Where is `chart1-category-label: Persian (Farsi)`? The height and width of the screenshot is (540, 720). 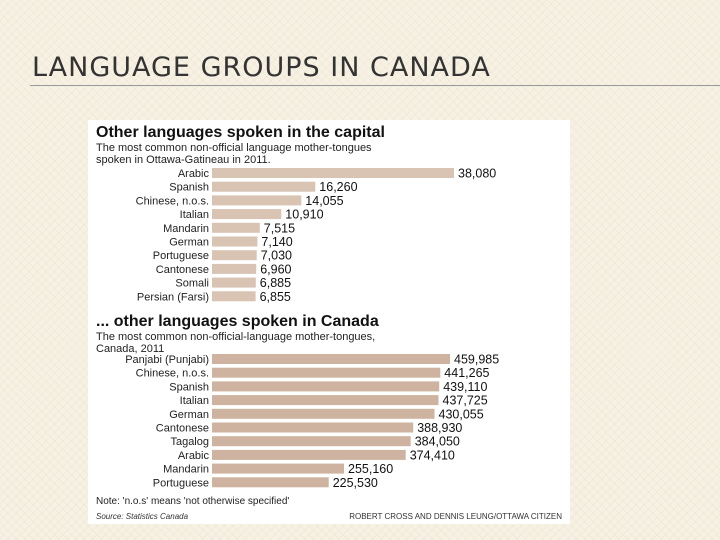
chart1-category-label: Persian (Farsi) is located at coordinates (173, 297).